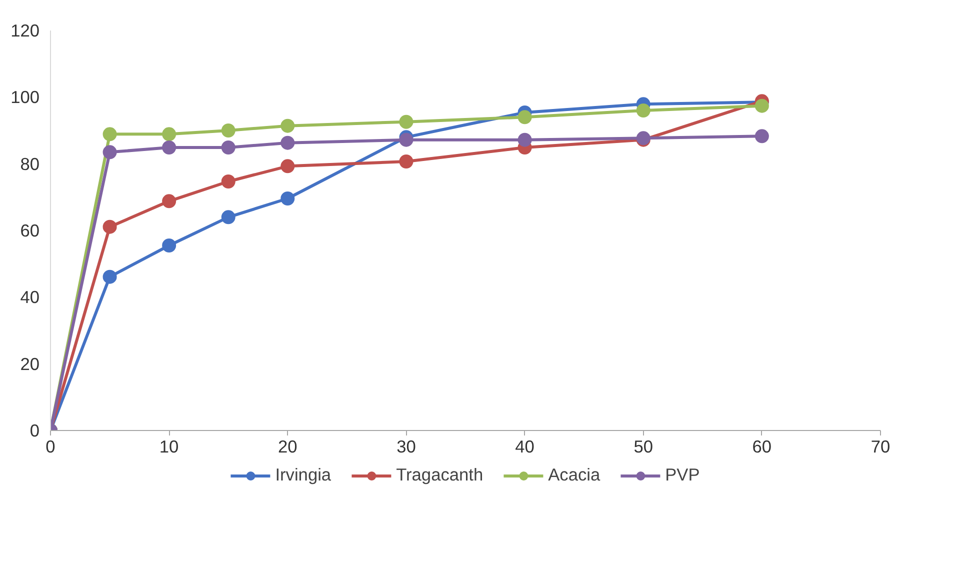 This screenshot has height=580, width=958. I want to click on y-tick-label: 100, so click(25, 97).